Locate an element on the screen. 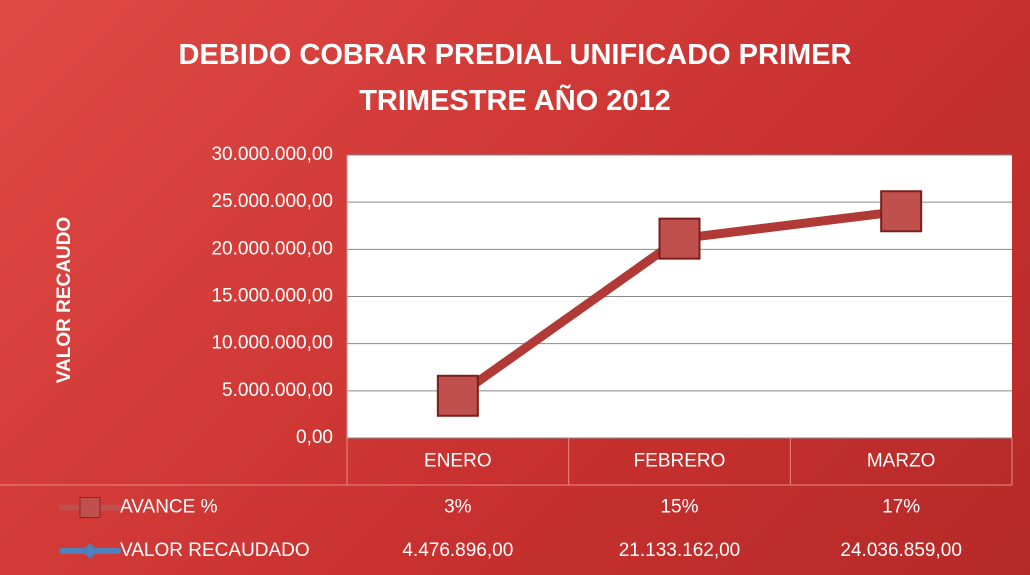  table-value: 21.133.162,00 is located at coordinates (680, 550).